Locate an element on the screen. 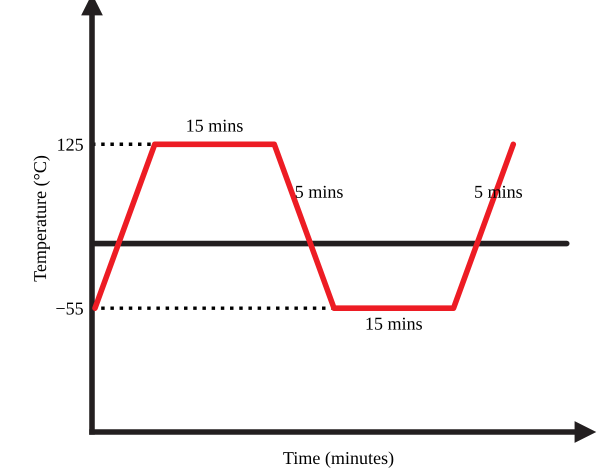  y-axis-title: Temperature (°C) is located at coordinates (42, 219).